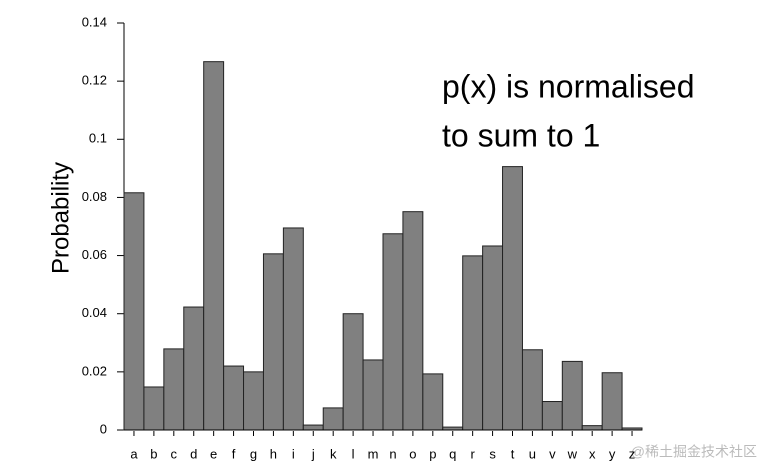  I want to click on x-tick-label: s, so click(492, 453).